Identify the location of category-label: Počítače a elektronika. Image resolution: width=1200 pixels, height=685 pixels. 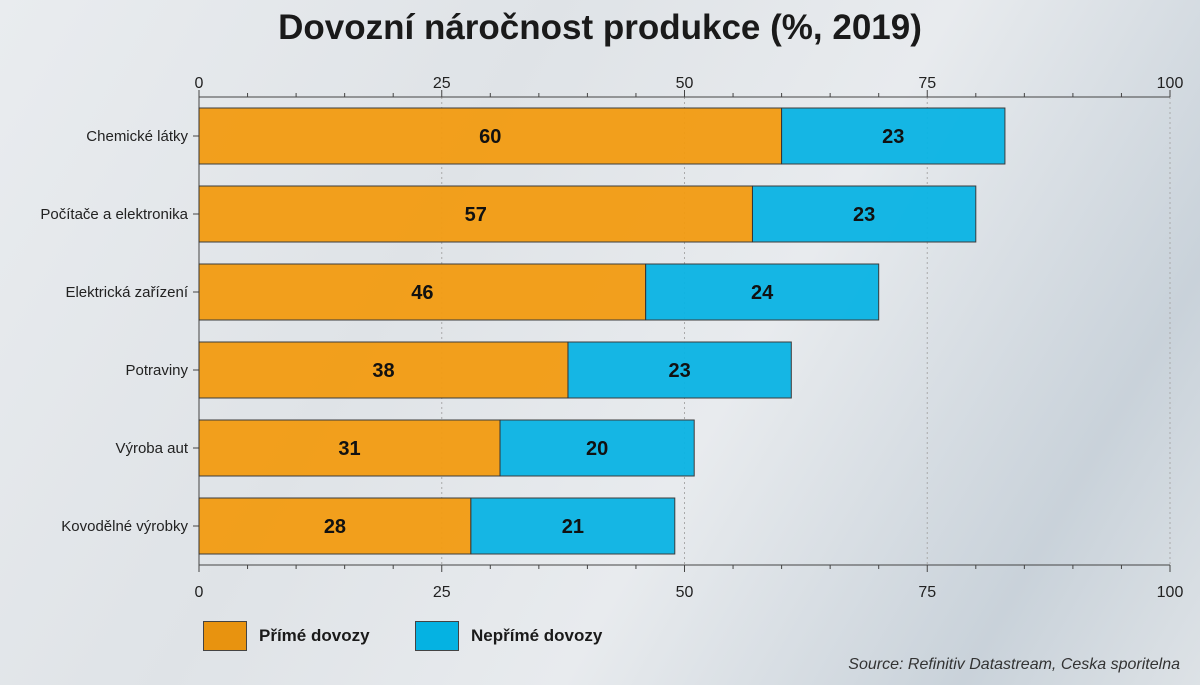
(114, 214).